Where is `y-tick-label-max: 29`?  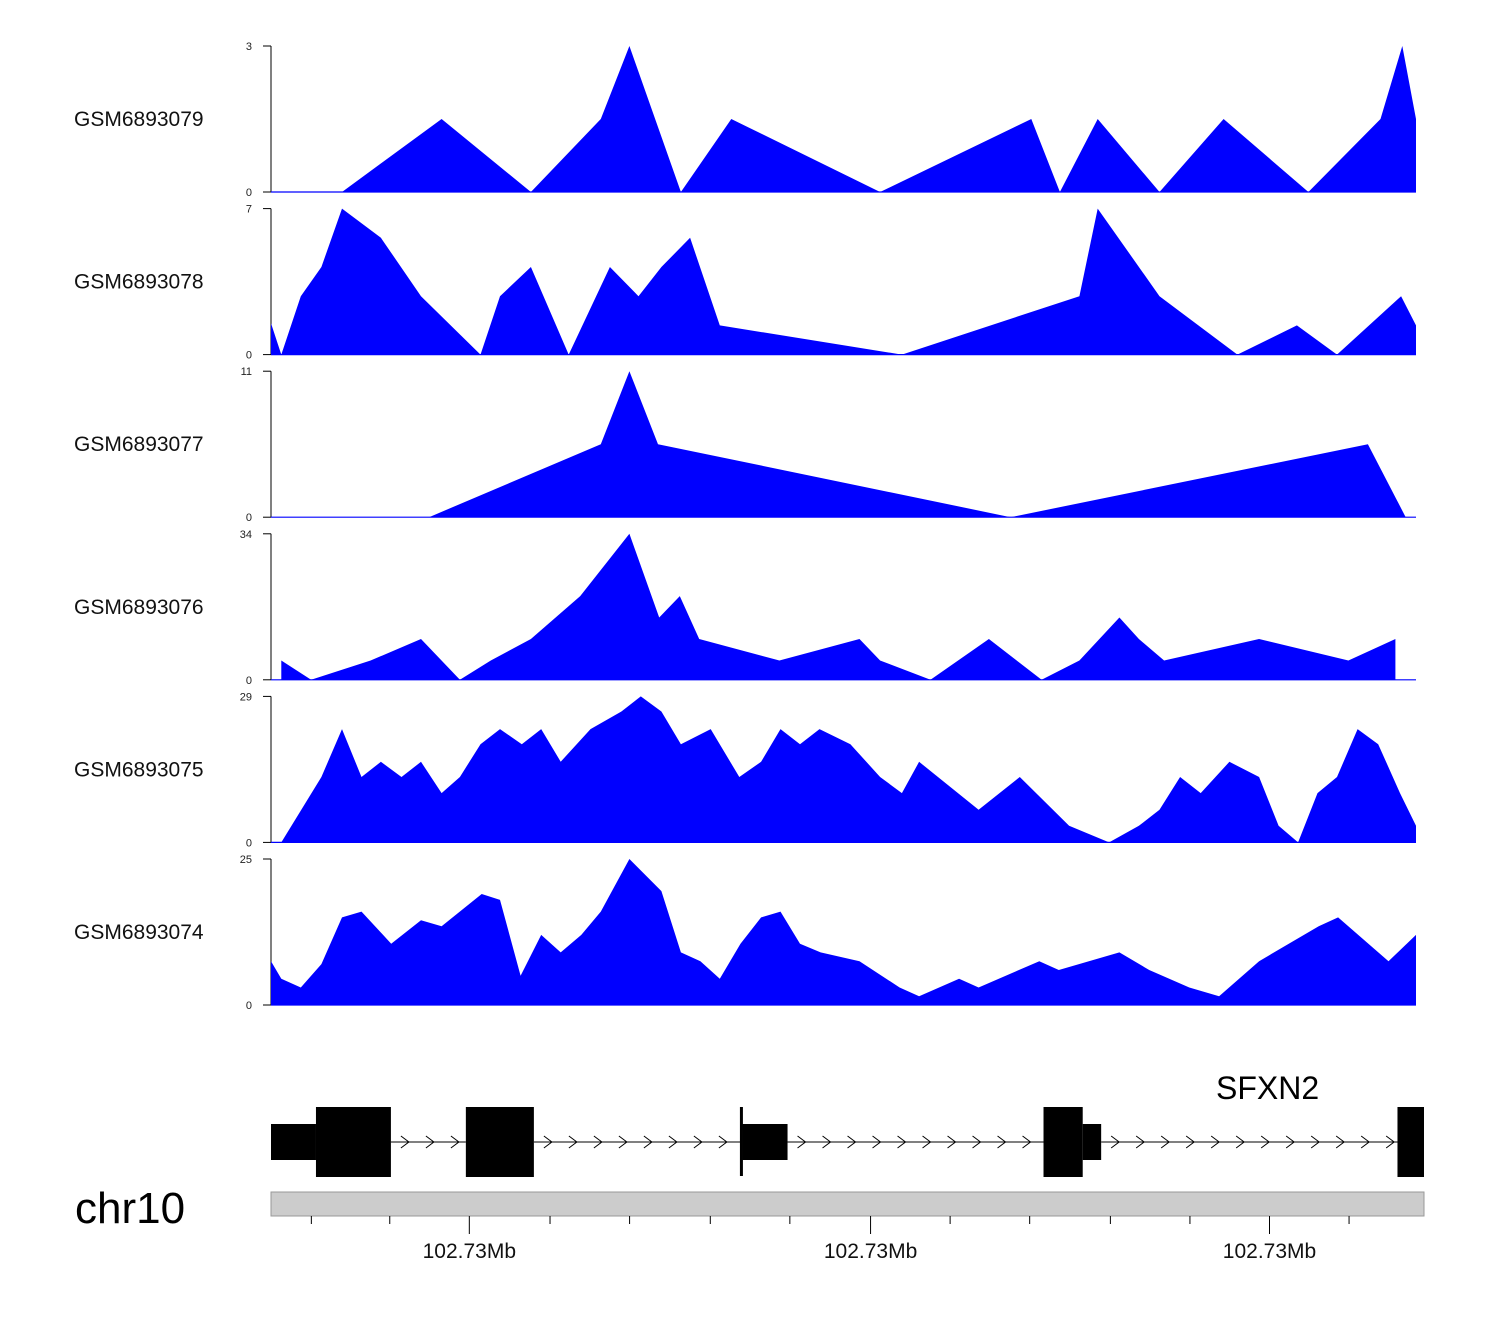
y-tick-label-max: 29 is located at coordinates (246, 697).